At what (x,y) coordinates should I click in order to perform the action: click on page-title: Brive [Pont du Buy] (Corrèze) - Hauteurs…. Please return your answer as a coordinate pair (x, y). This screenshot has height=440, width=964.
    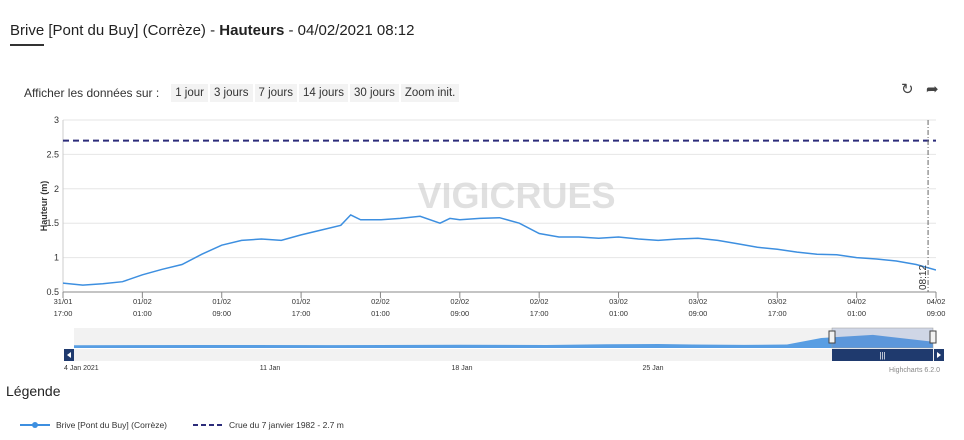
    Looking at the image, I should click on (212, 30).